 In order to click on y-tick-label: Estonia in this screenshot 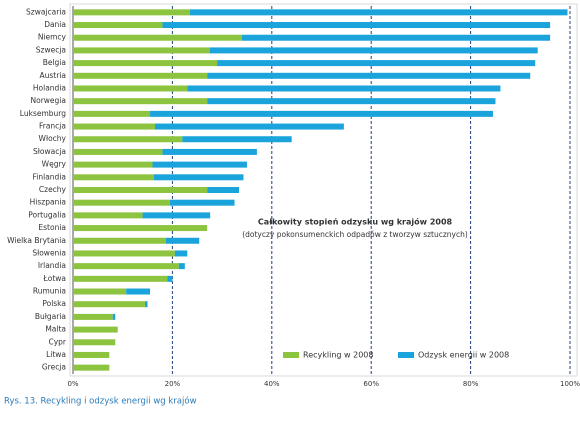, I will do `click(52, 227)`.